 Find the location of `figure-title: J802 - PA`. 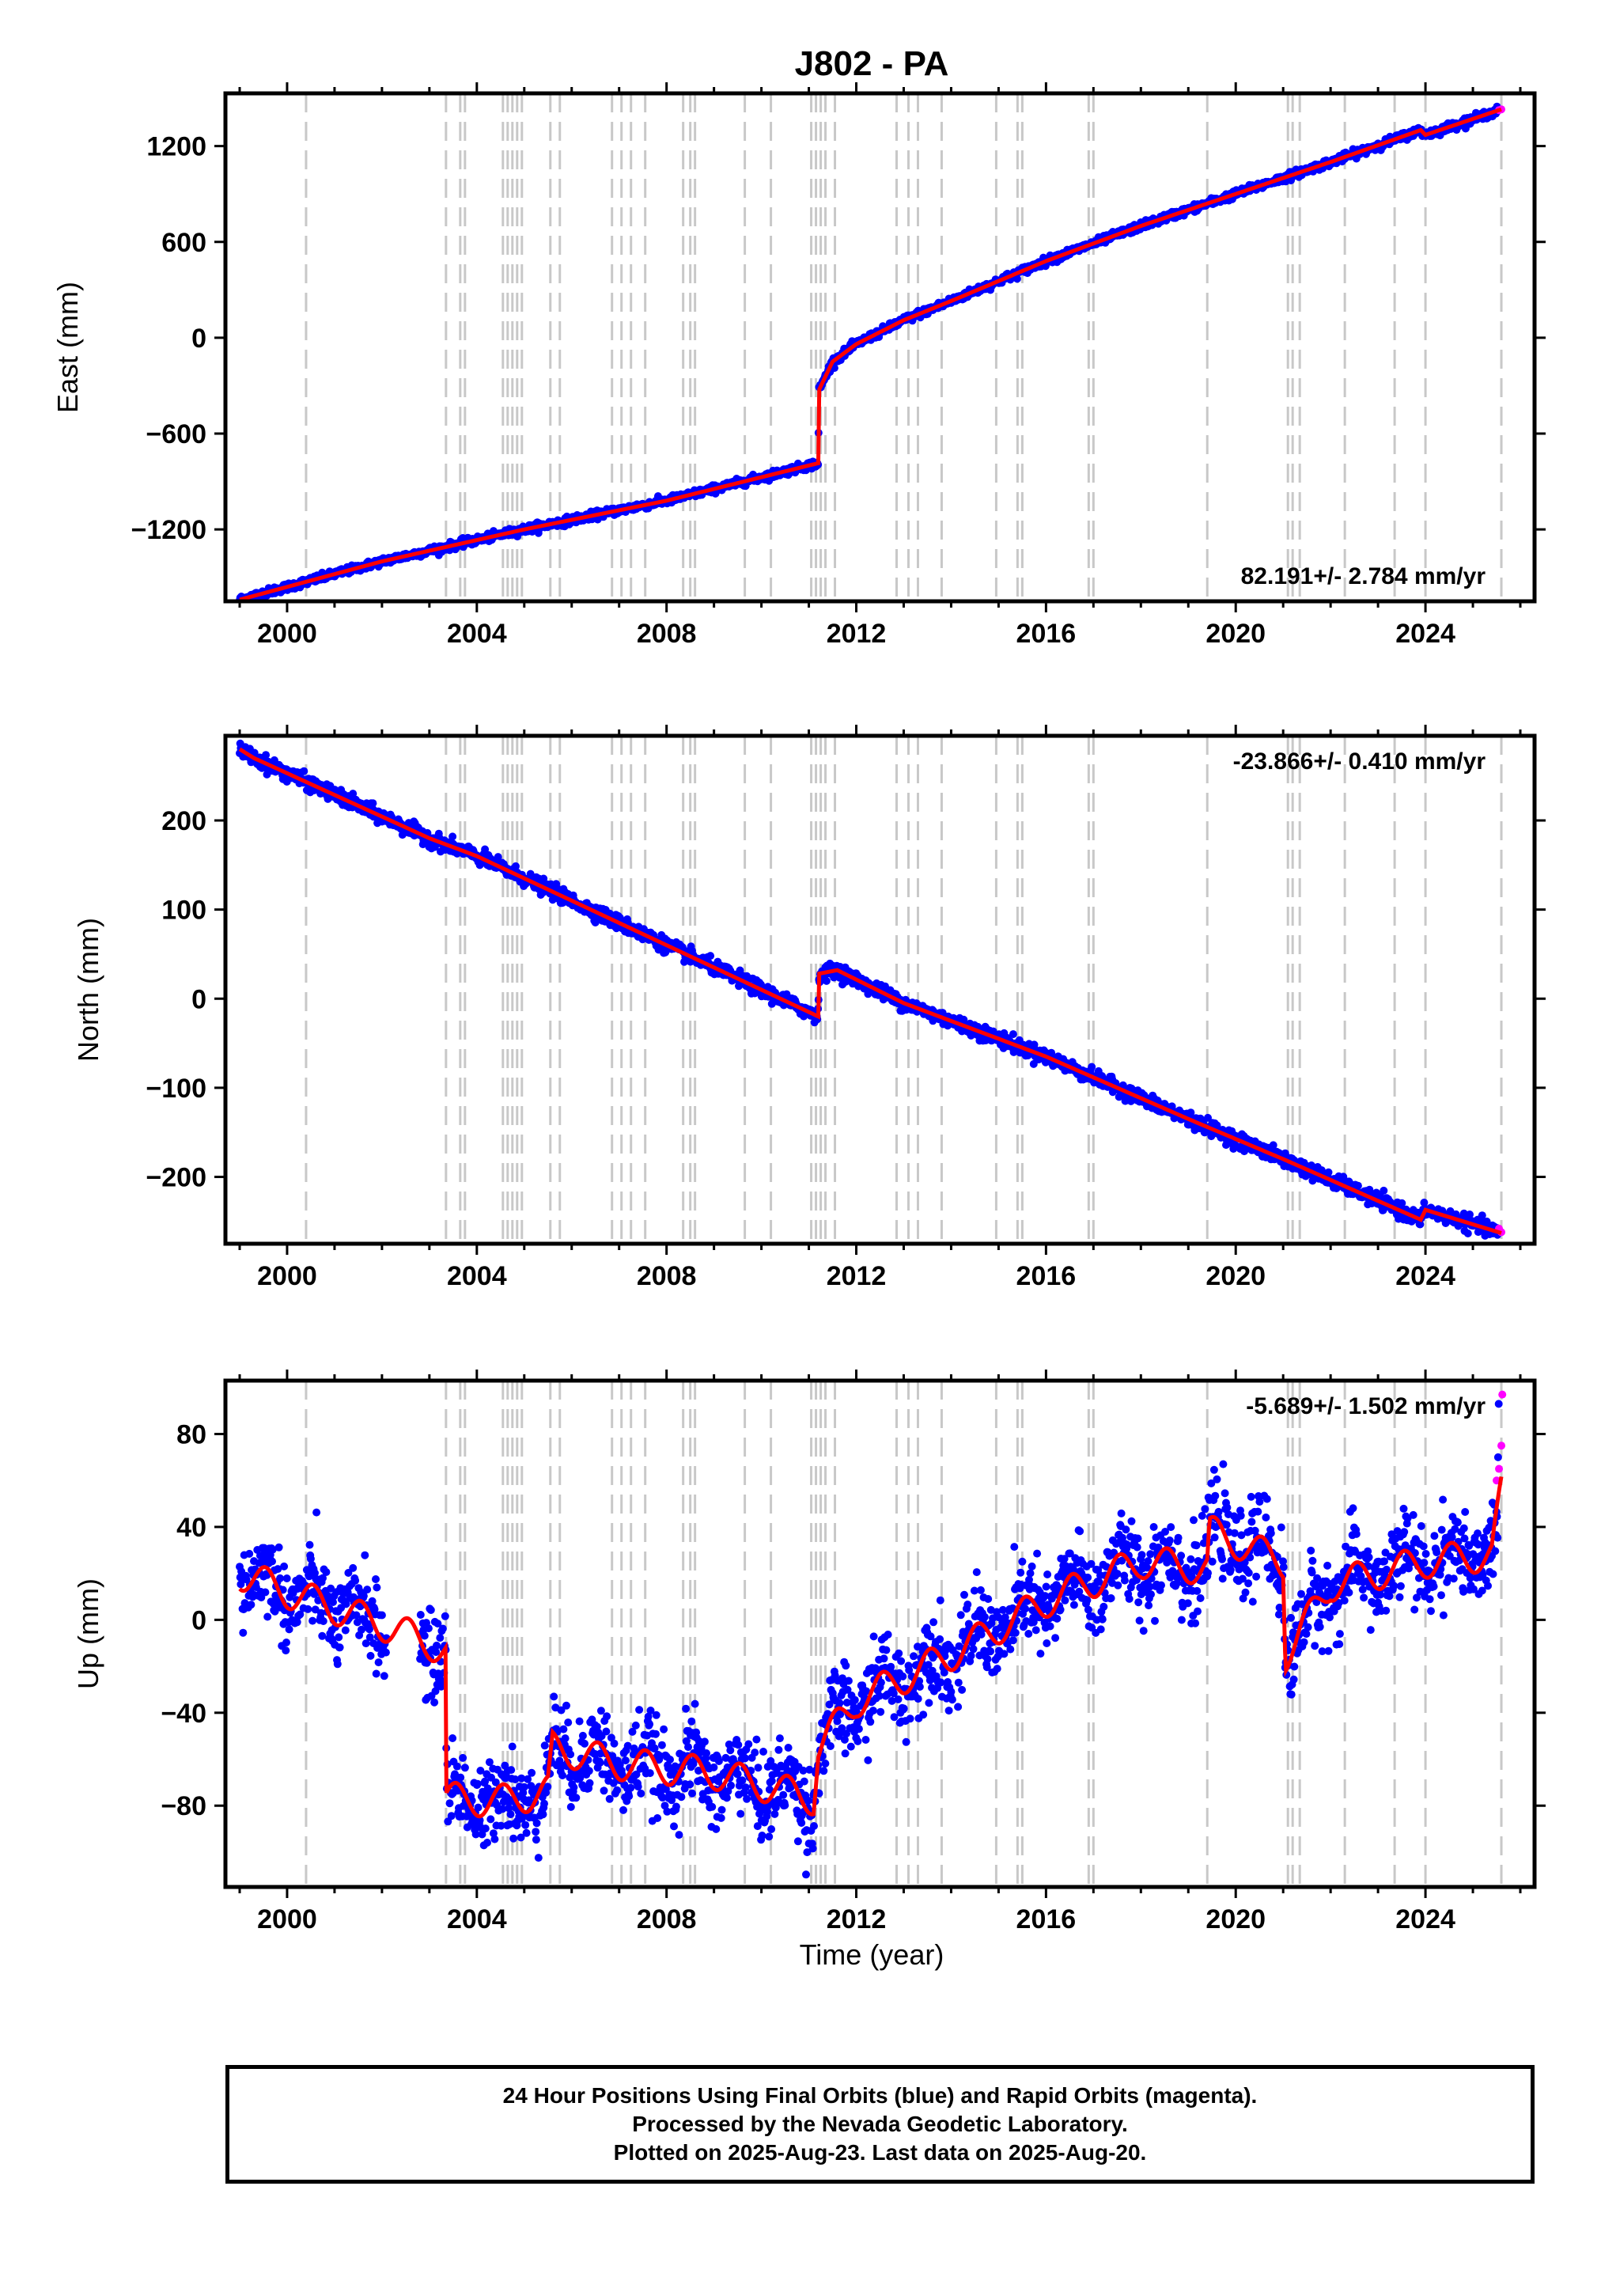

figure-title: J802 - PA is located at coordinates (872, 64).